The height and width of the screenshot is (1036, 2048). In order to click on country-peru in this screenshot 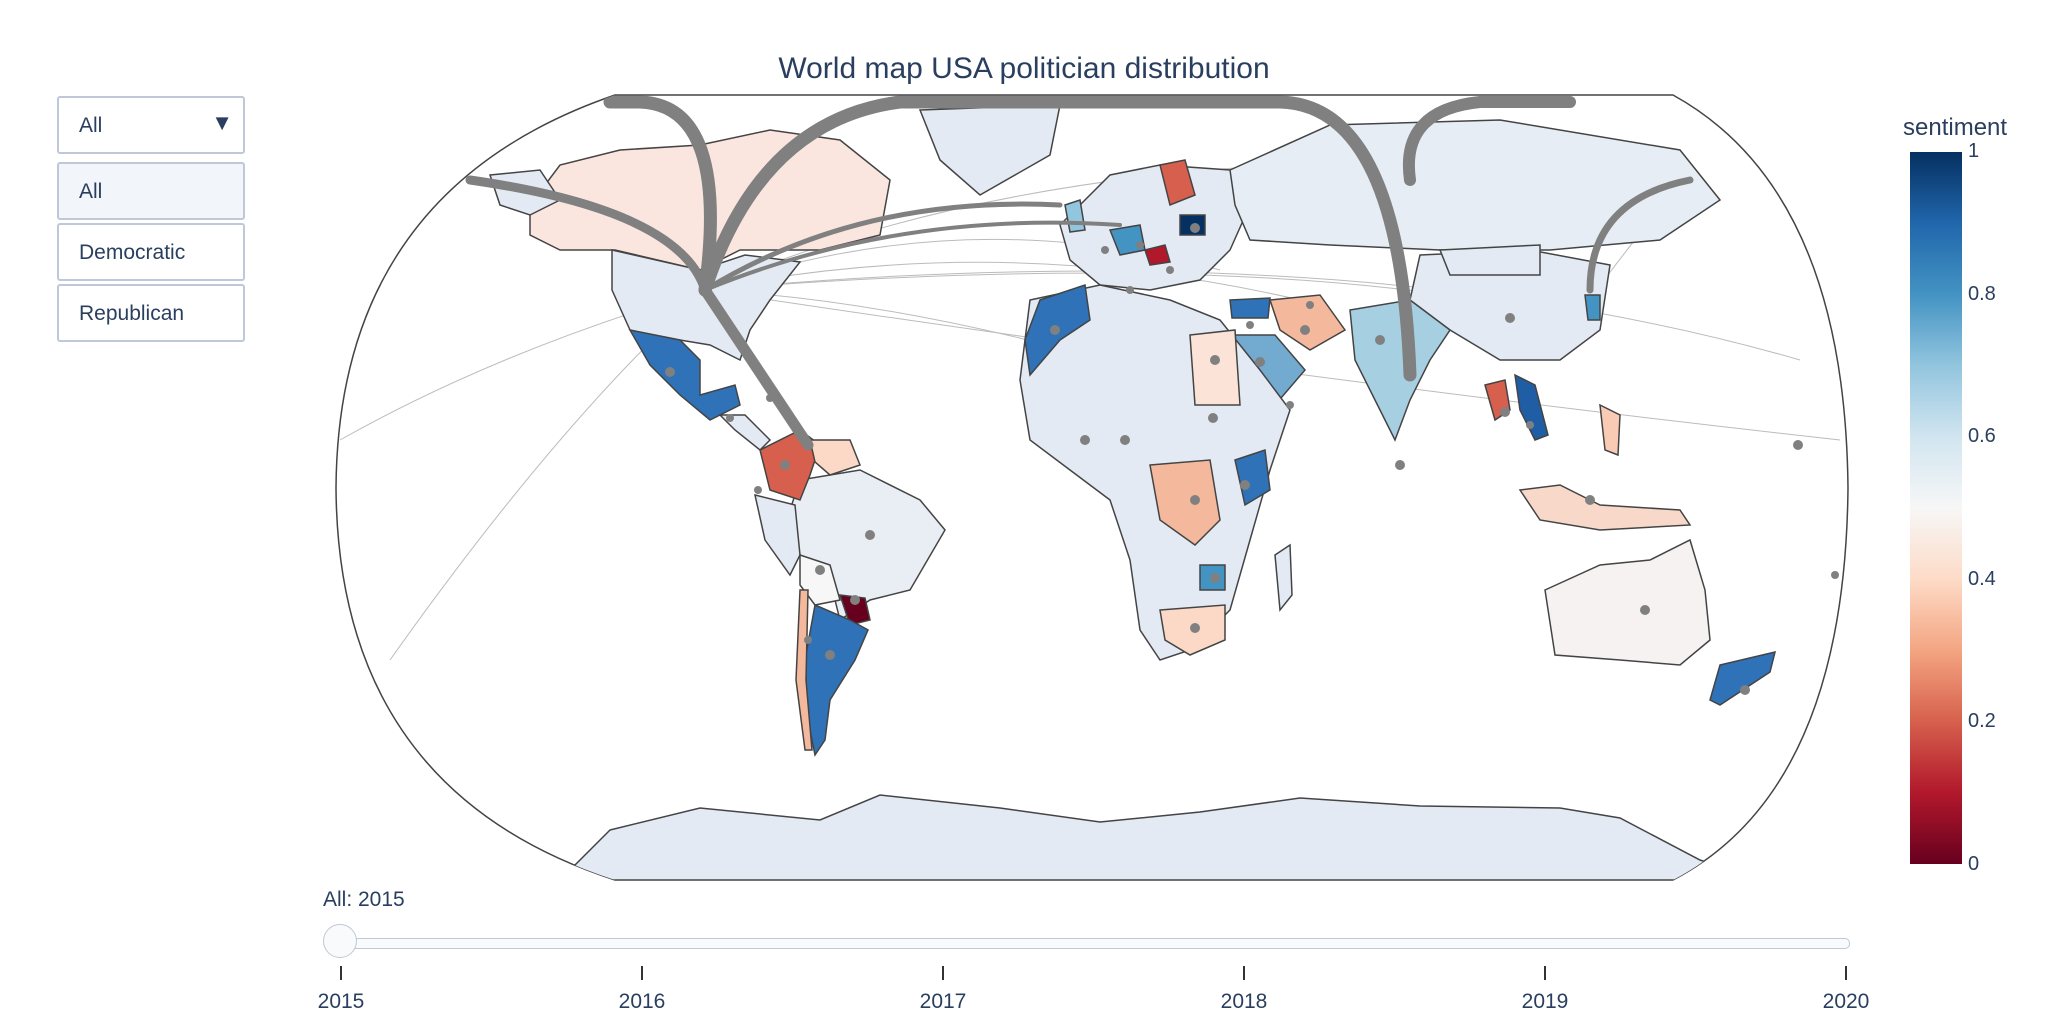, I will do `click(777, 535)`.